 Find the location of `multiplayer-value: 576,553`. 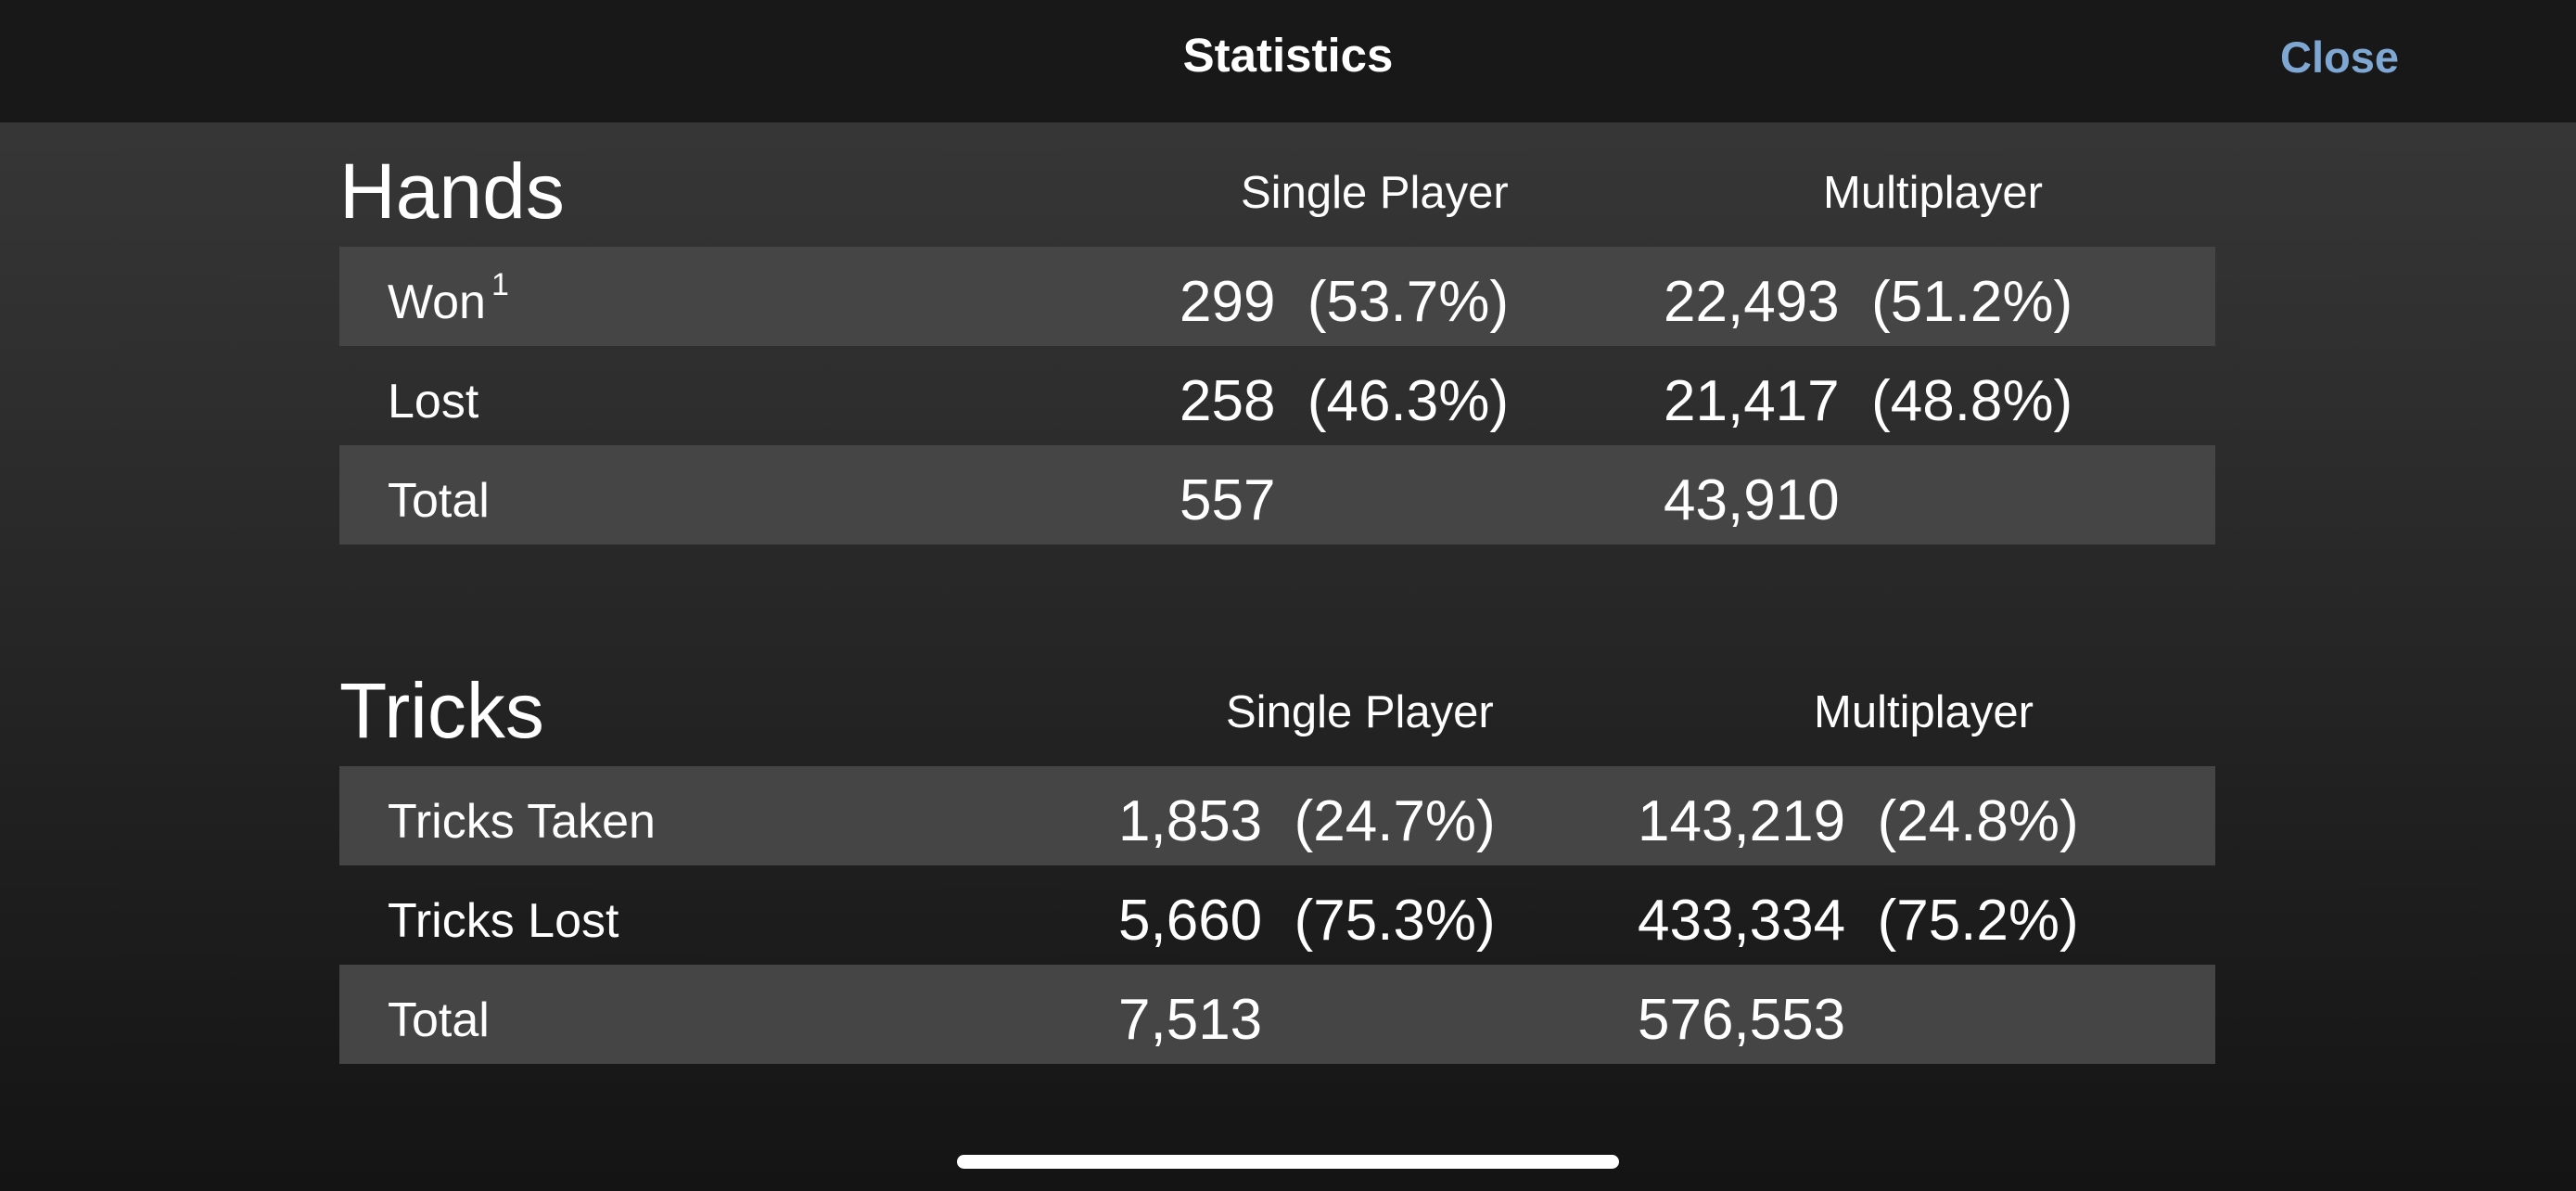

multiplayer-value: 576,553 is located at coordinates (1742, 1020).